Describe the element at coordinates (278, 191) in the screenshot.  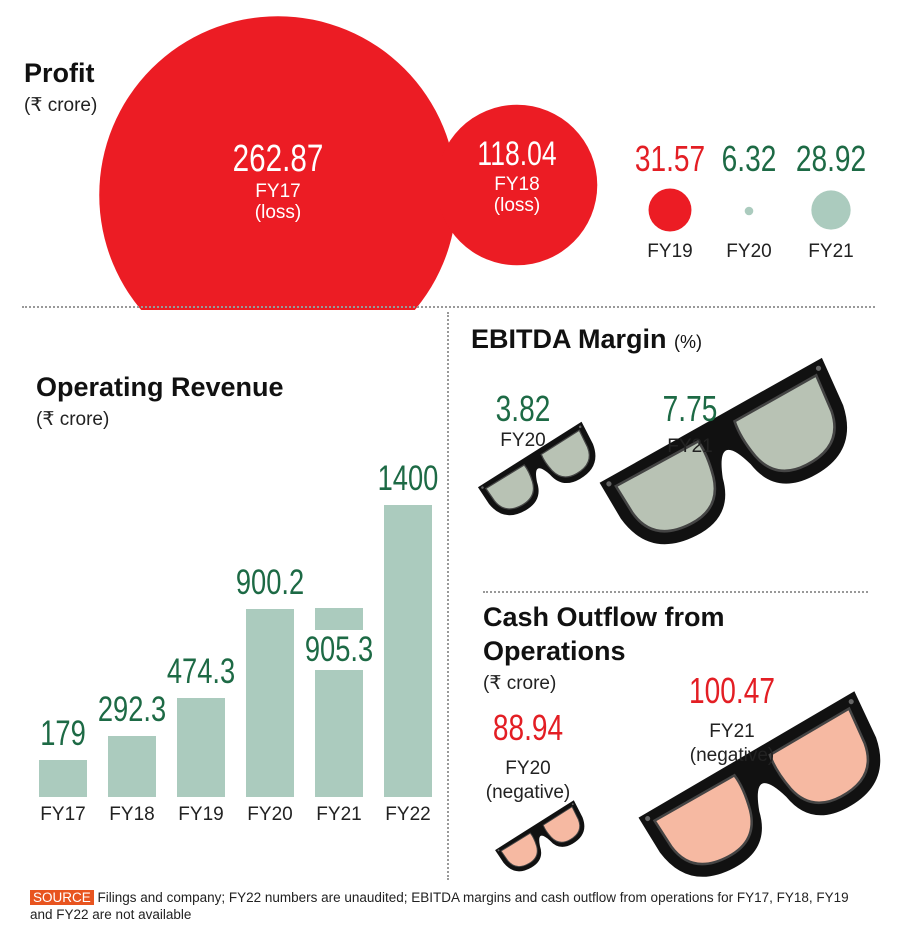
I see `profit-year: FY17` at that location.